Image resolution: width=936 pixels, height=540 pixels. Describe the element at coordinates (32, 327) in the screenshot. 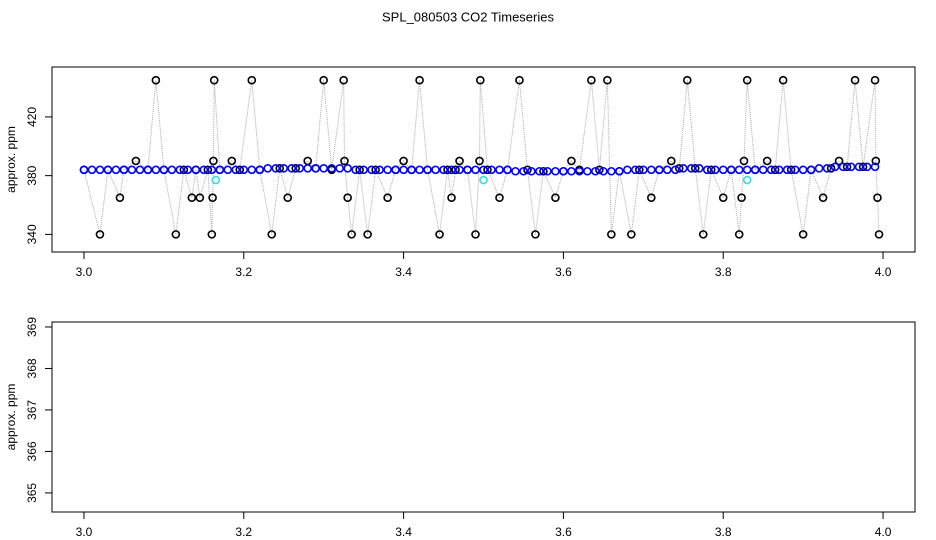

I see `y-tick-label: 369` at that location.